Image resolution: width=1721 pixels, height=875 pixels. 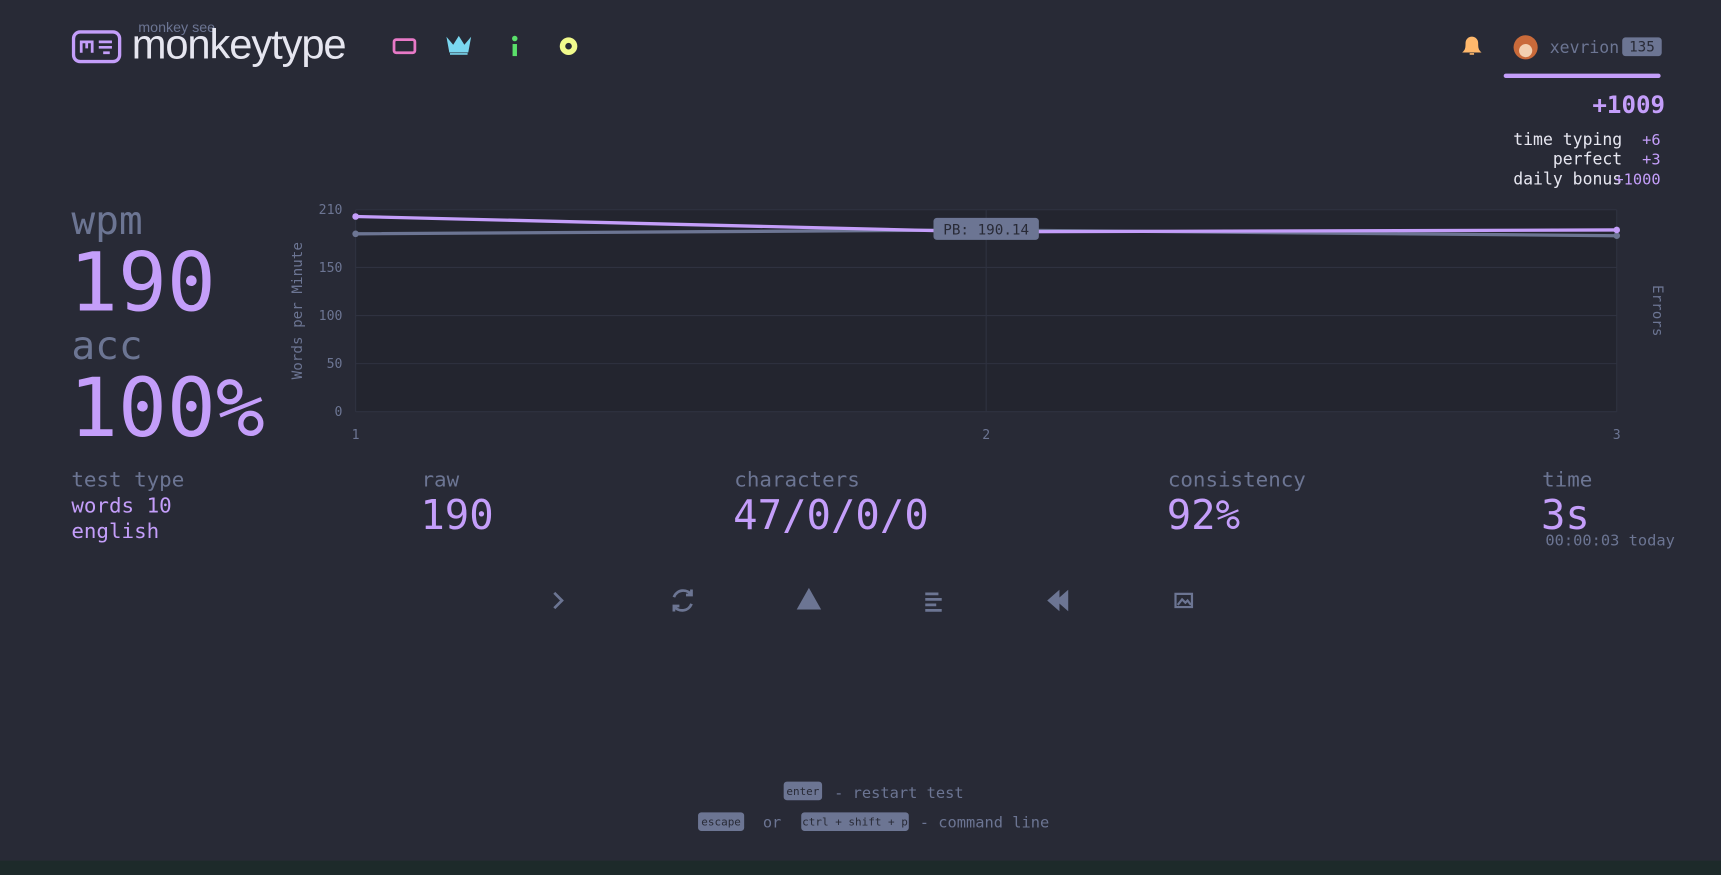 What do you see at coordinates (772, 823) in the screenshot?
I see `hint-text: or` at bounding box center [772, 823].